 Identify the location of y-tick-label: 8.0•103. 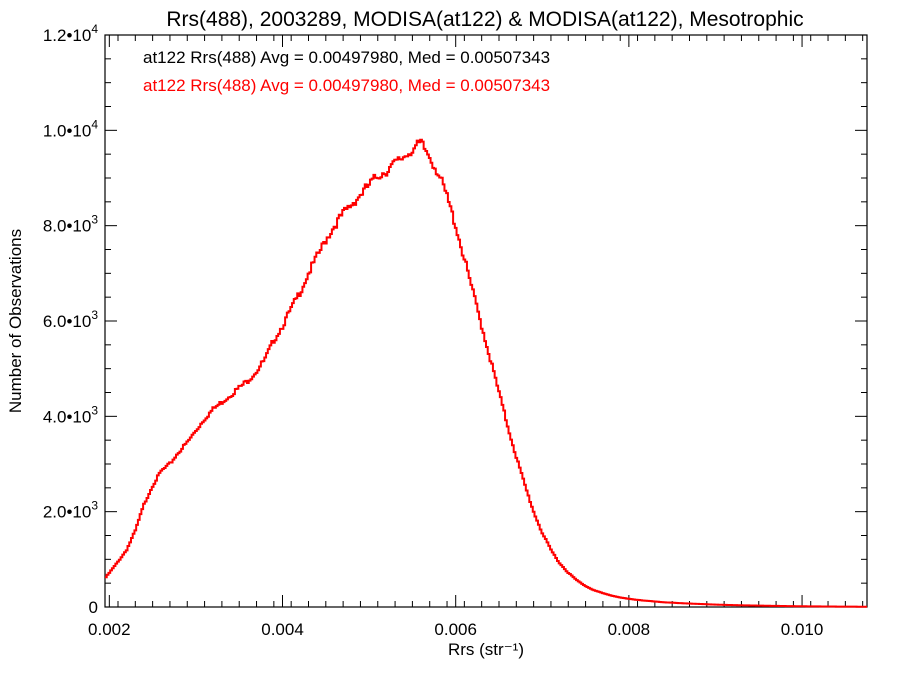
(71, 224).